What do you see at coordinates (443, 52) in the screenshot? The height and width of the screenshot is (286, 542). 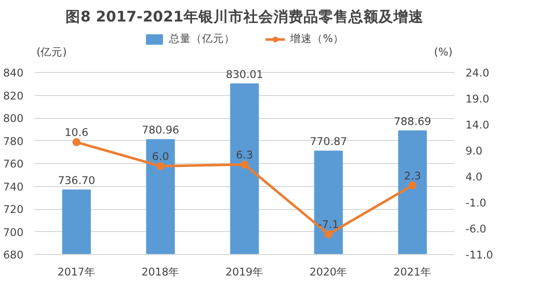 I see `y2-axis-title: (%)` at bounding box center [443, 52].